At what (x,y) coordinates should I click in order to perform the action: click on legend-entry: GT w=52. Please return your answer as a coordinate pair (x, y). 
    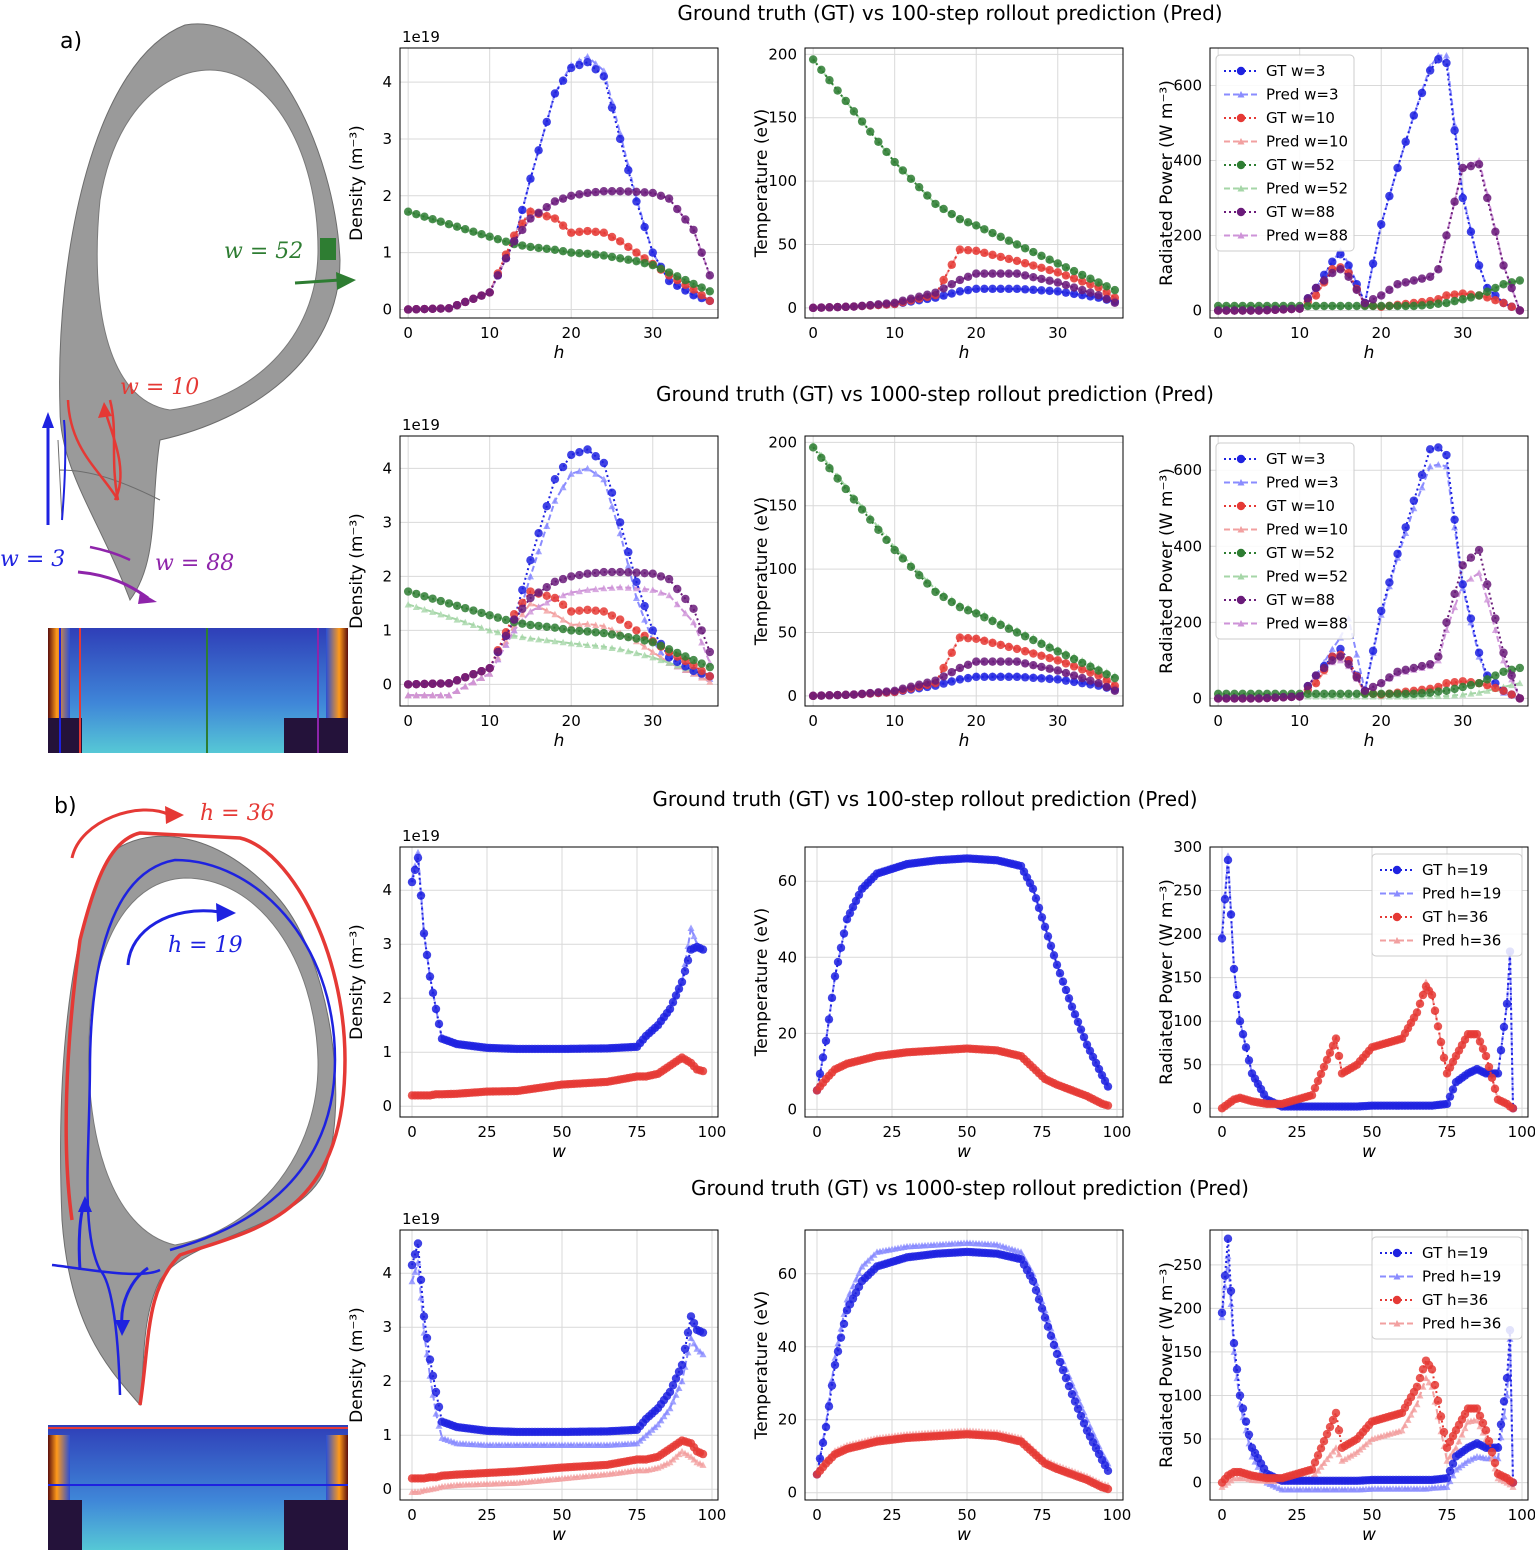
    Looking at the image, I should click on (1300, 165).